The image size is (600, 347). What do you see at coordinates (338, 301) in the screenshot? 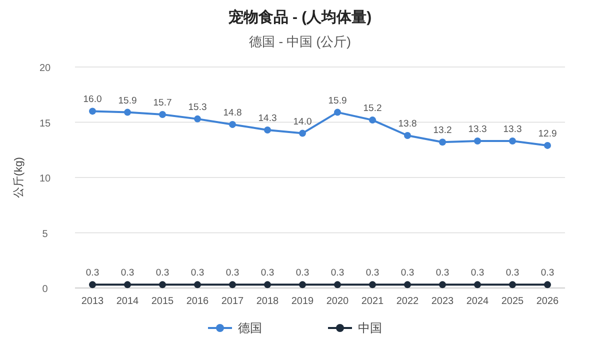
I see `x-tick-label: 2020` at bounding box center [338, 301].